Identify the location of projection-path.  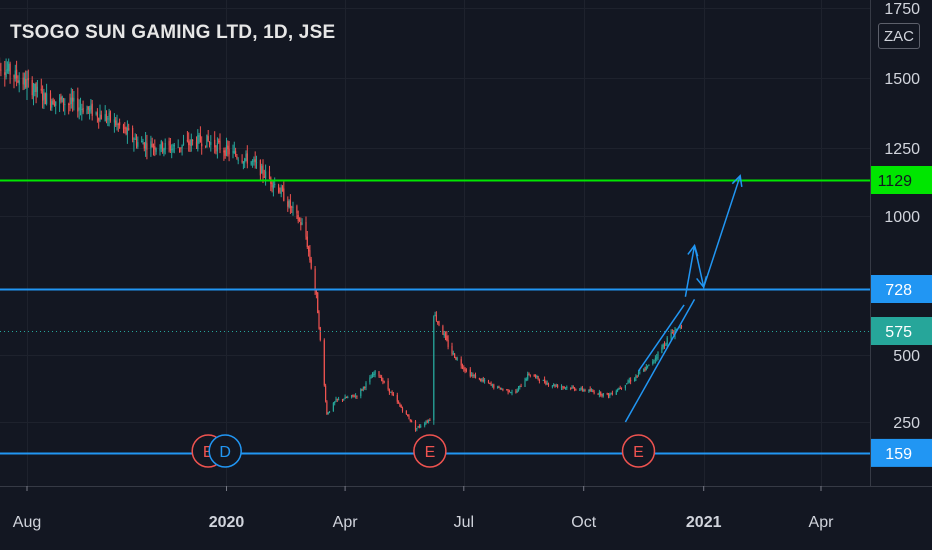
(712, 236).